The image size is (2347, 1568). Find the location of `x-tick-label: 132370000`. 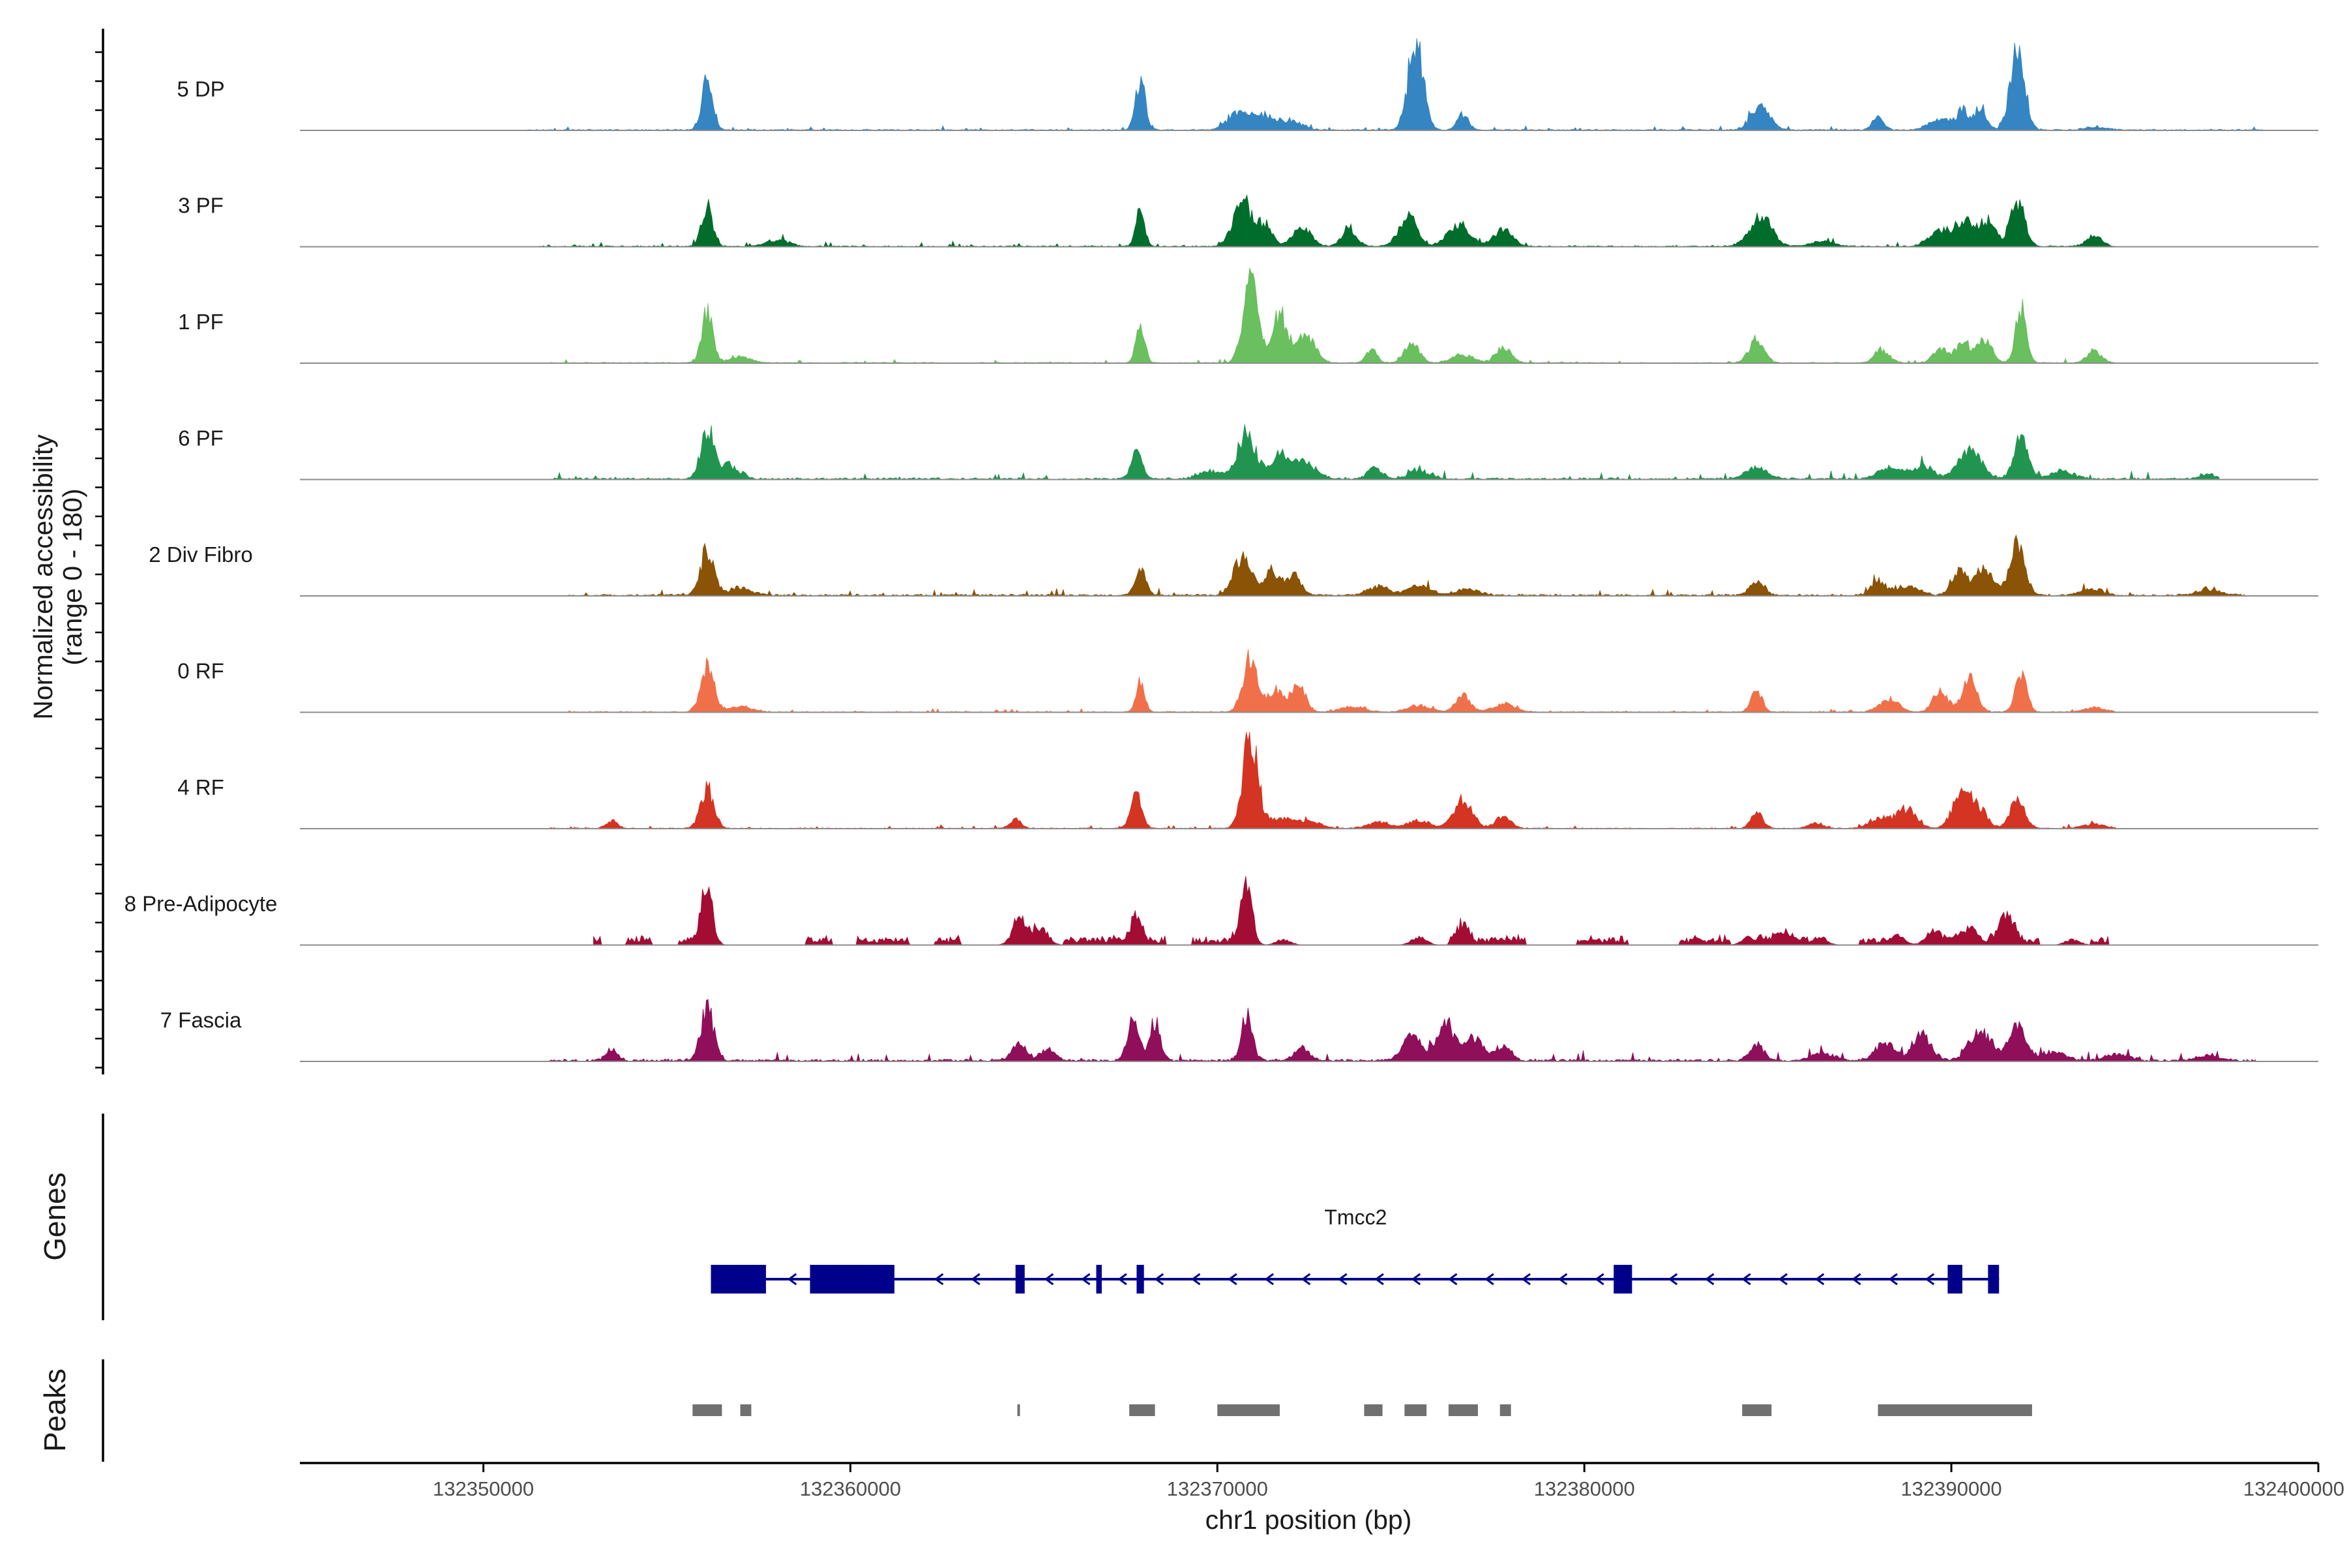

x-tick-label: 132370000 is located at coordinates (1217, 1489).